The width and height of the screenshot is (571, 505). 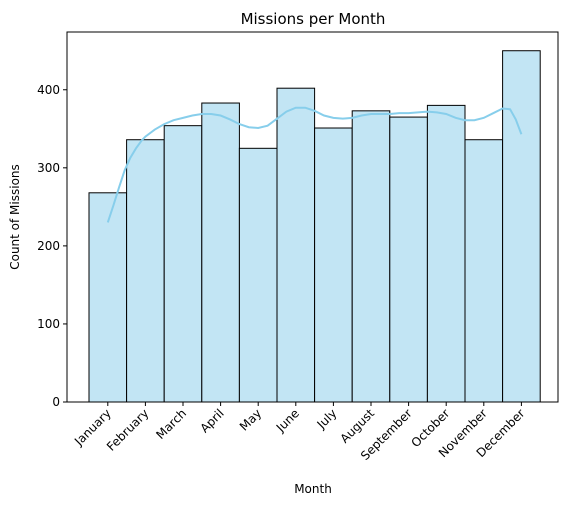 I want to click on x-axis-label: Month, so click(x=313, y=489).